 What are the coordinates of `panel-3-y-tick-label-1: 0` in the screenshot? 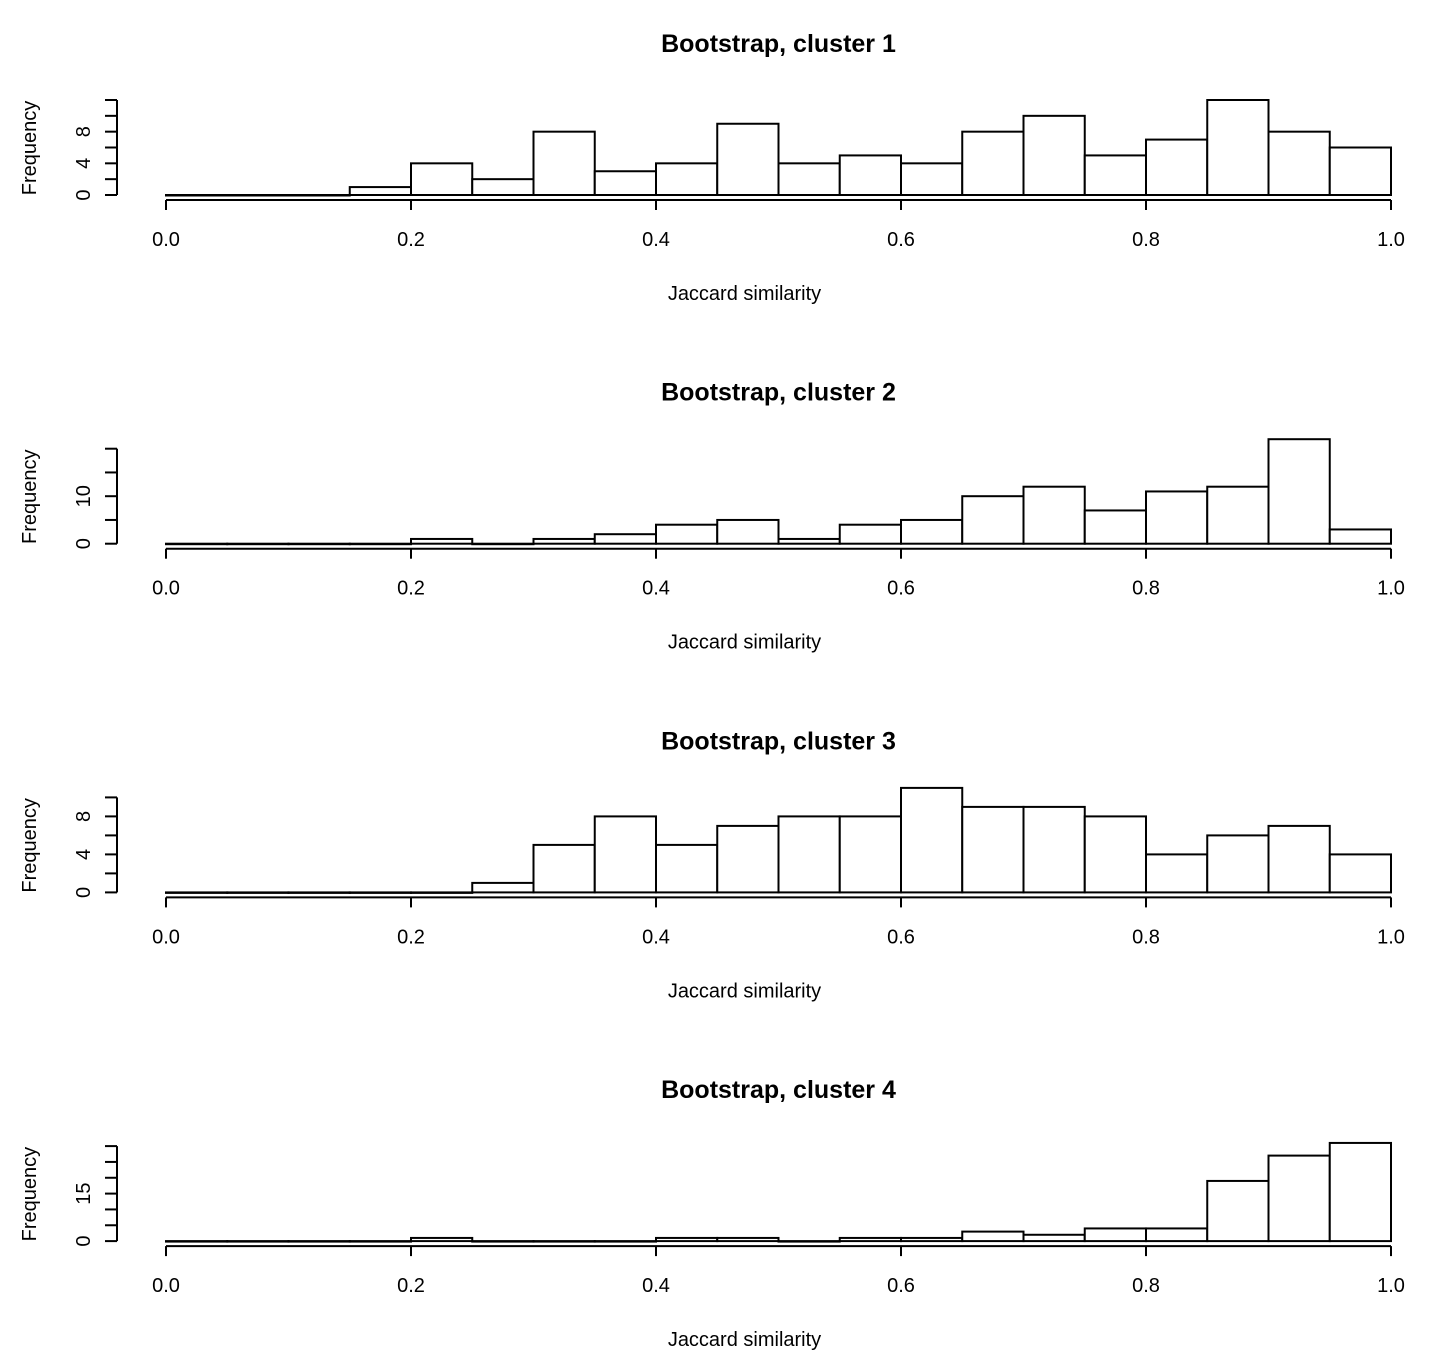 It's located at (84, 892).